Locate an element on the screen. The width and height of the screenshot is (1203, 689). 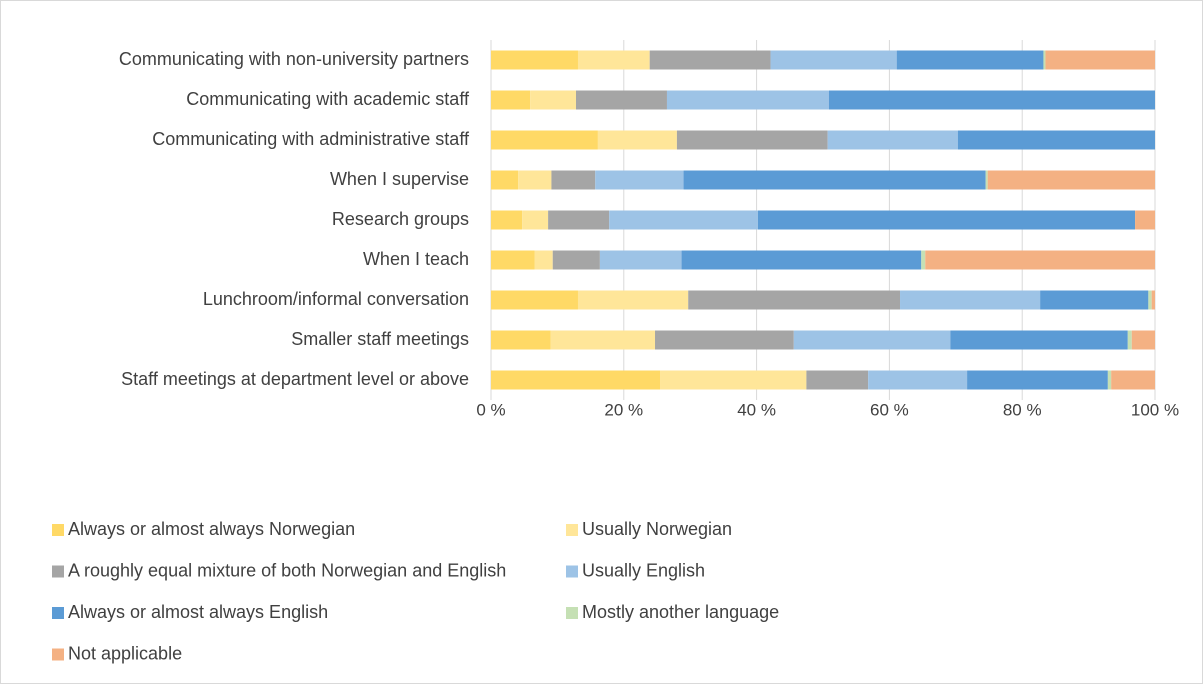
y-tick-label: When I supervise is located at coordinates (399, 179).